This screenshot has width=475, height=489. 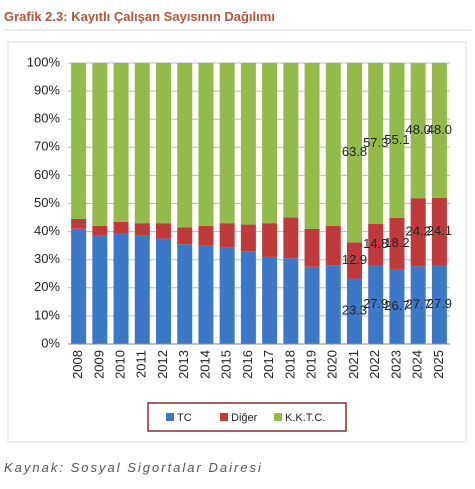 What do you see at coordinates (47, 258) in the screenshot?
I see `y-tick-label: 30%` at bounding box center [47, 258].